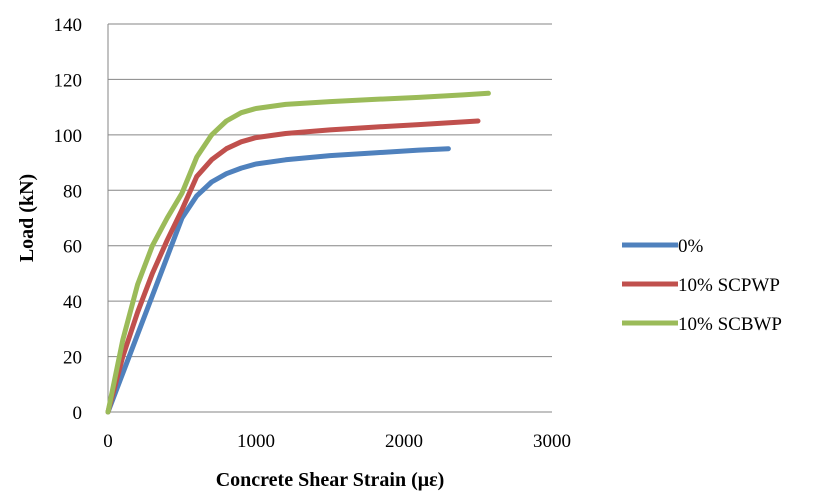  What do you see at coordinates (27, 218) in the screenshot?
I see `y-axis-title: Load (kN)` at bounding box center [27, 218].